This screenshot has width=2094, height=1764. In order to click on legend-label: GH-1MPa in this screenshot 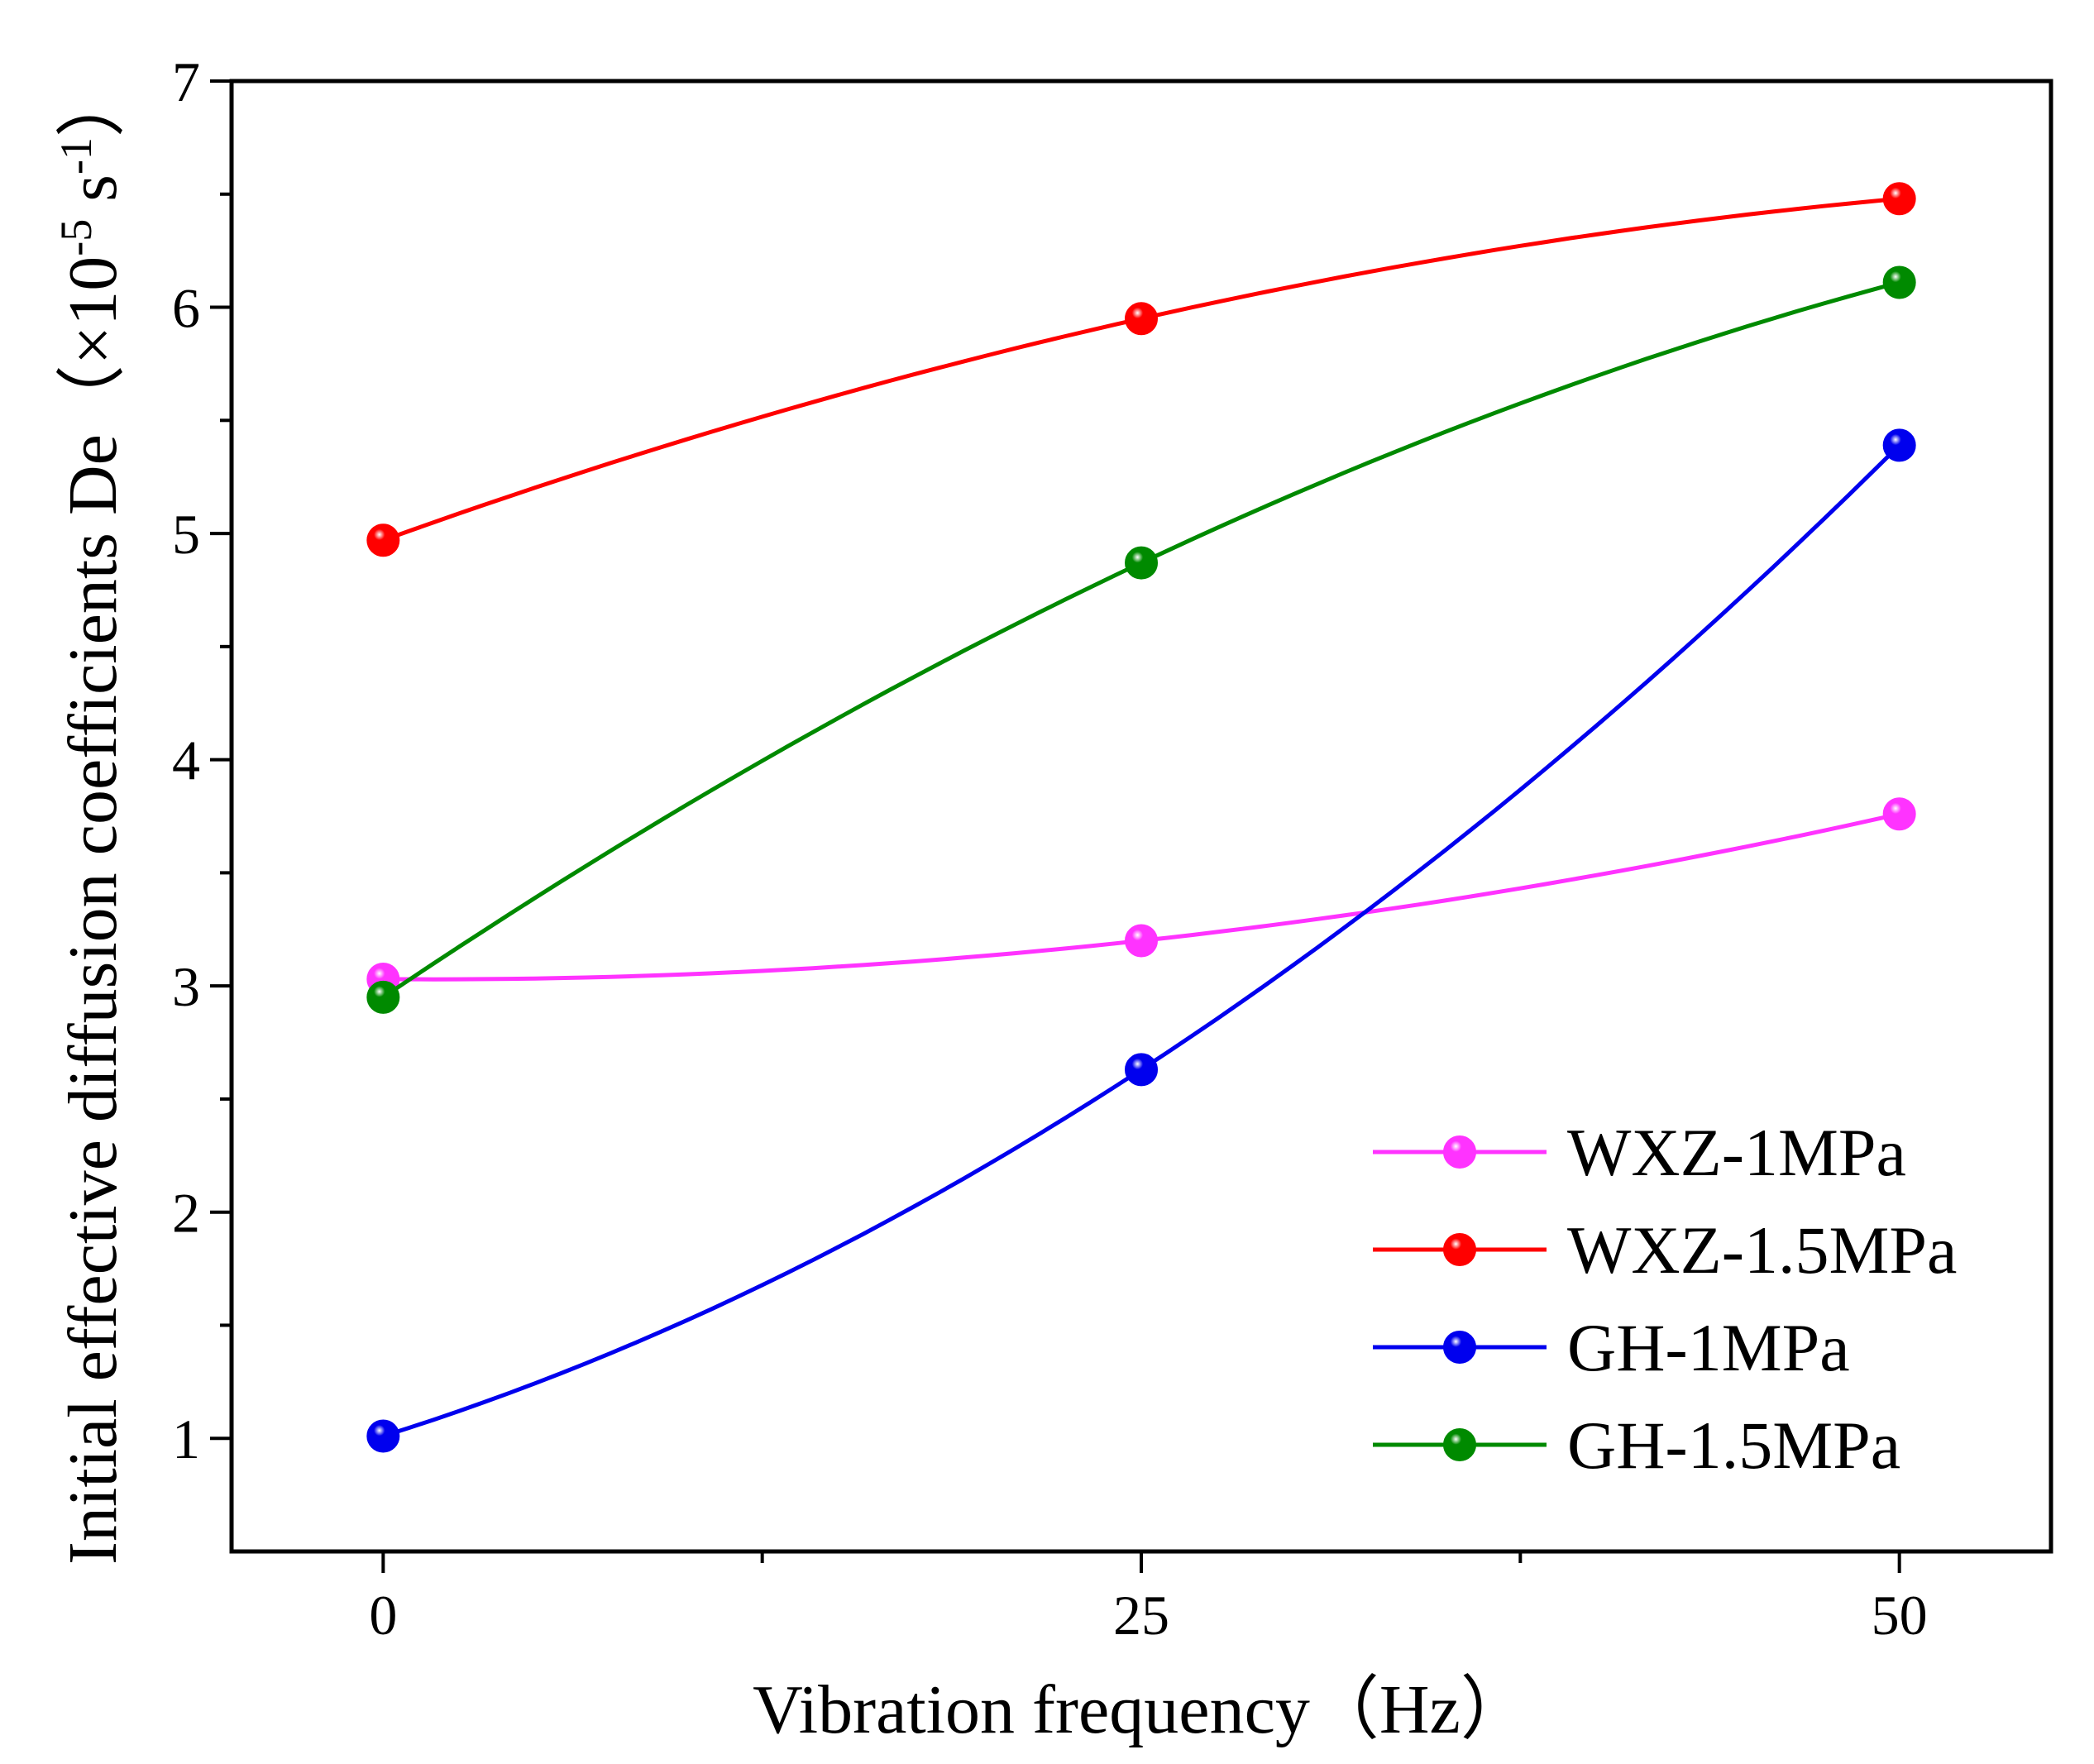, I will do `click(1708, 1347)`.